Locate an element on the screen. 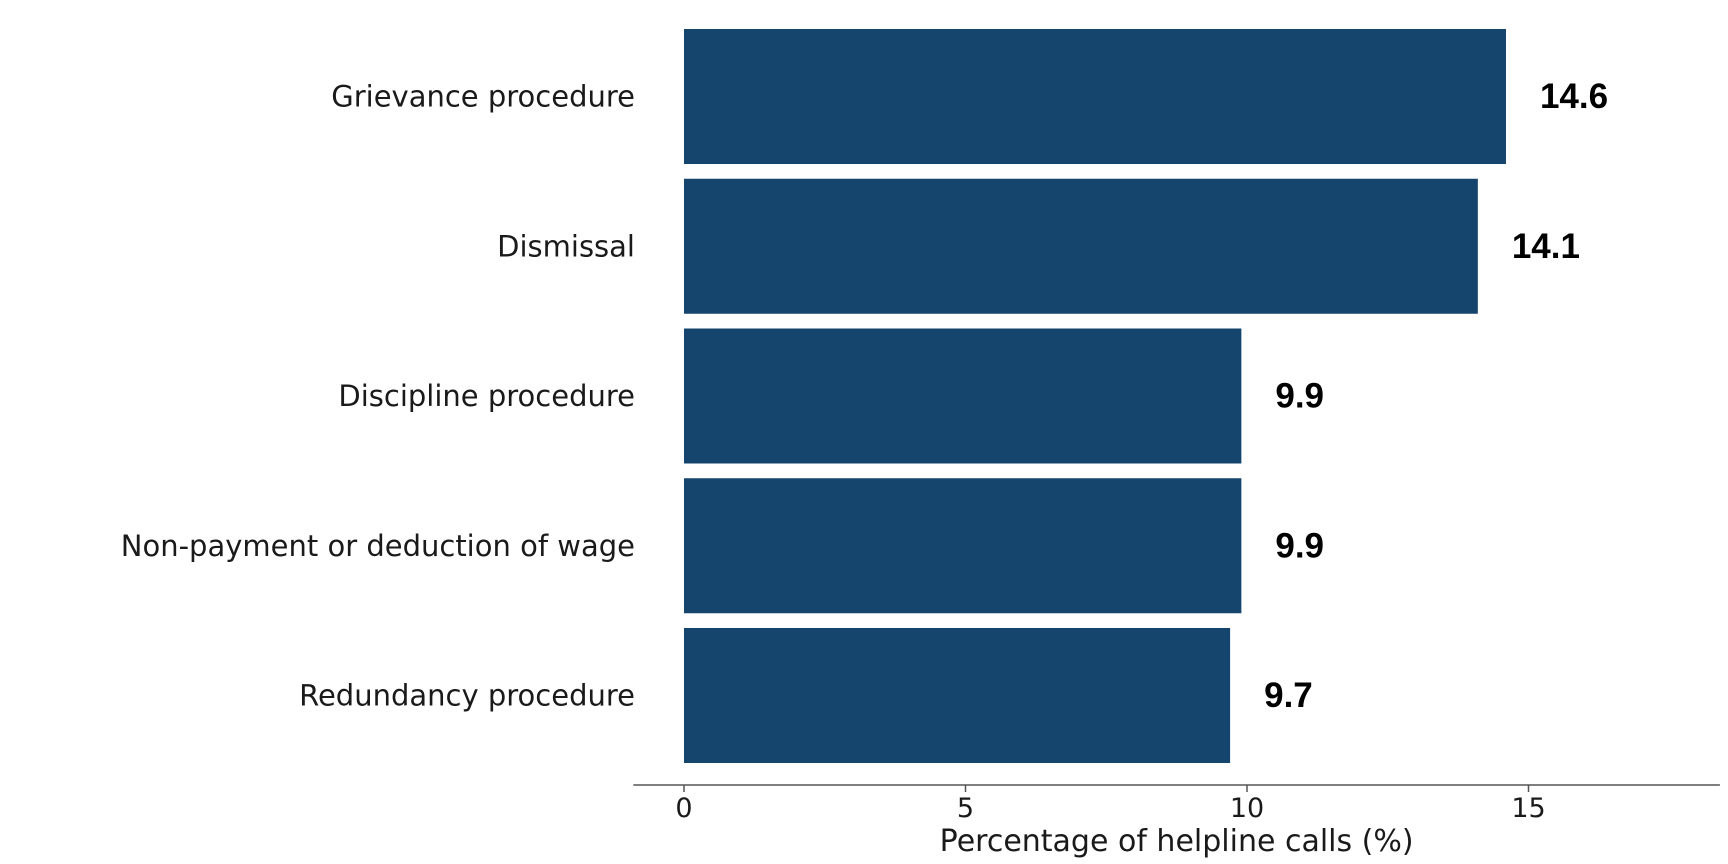  x-ticks-group: 0 5 10 15 is located at coordinates (1110, 804).